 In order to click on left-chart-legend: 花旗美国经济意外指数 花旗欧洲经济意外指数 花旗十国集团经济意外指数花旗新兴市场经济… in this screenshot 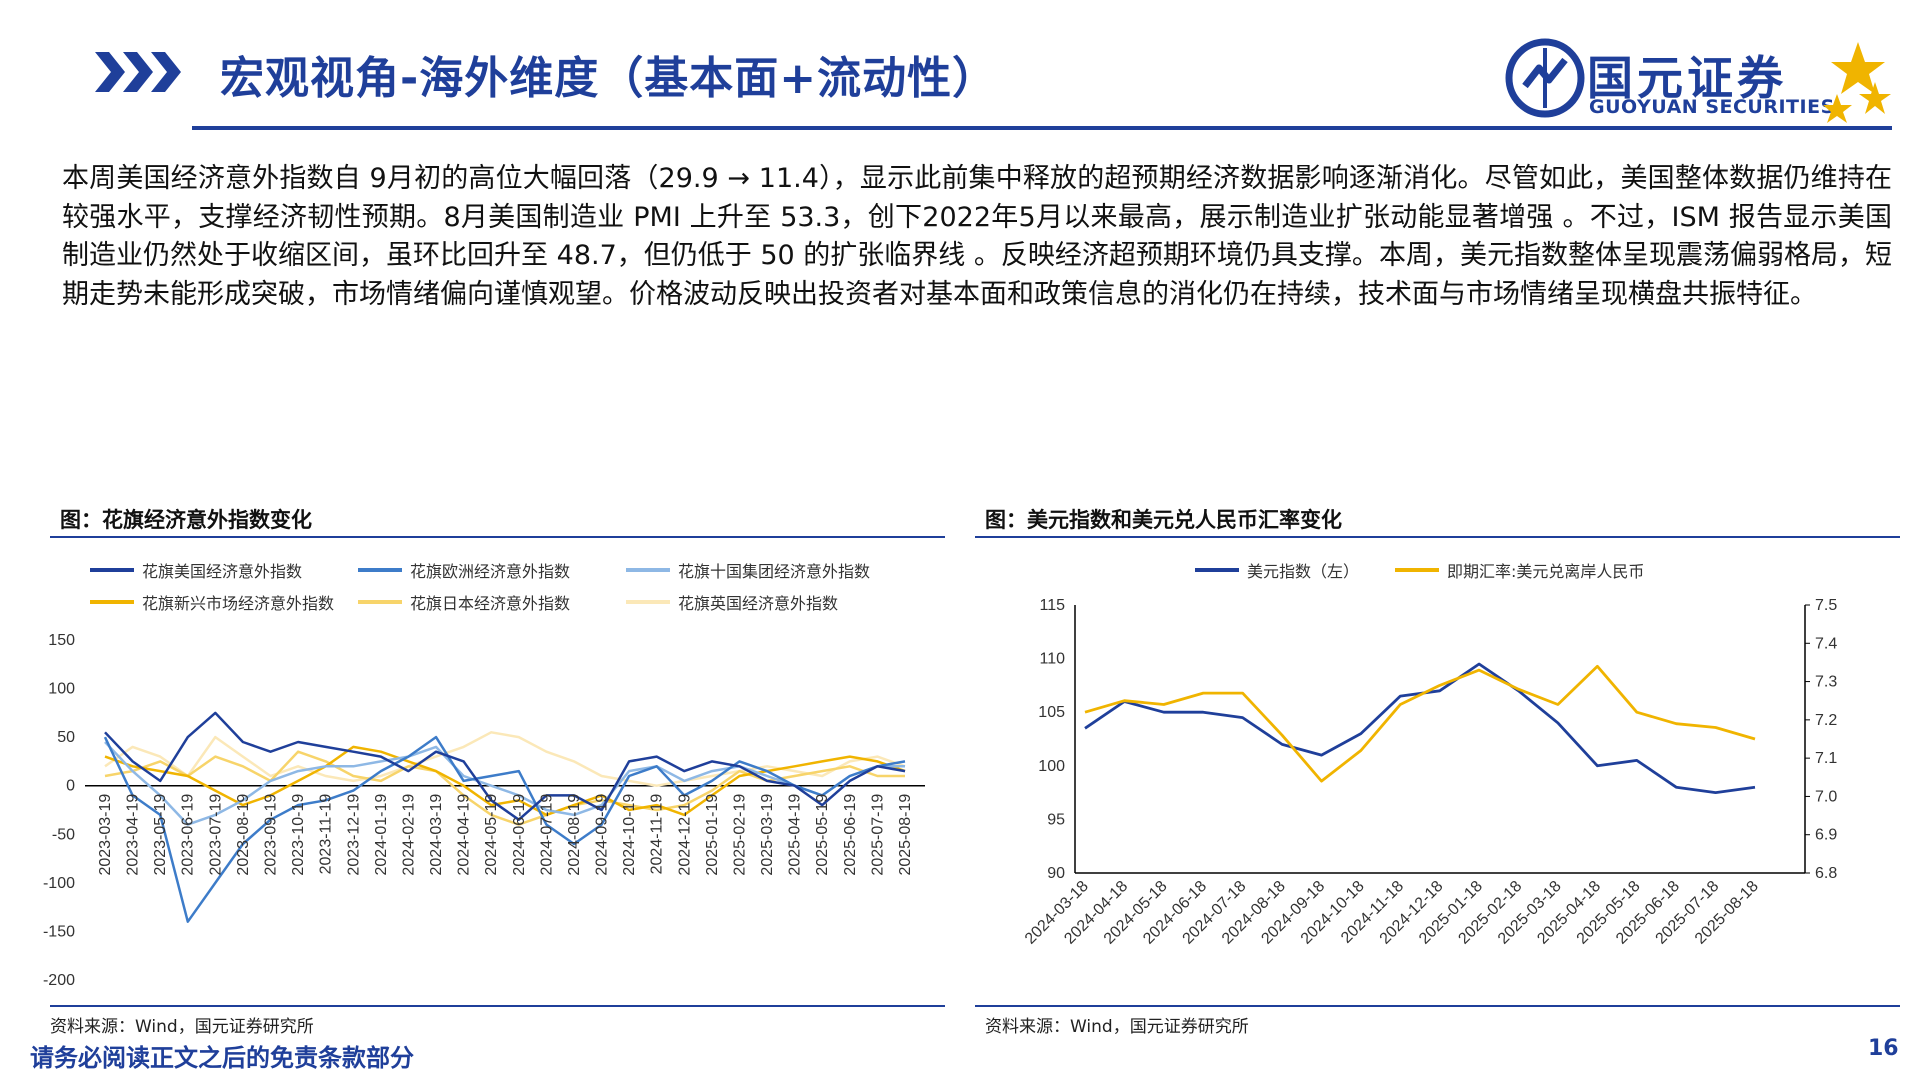, I will do `click(515, 588)`.